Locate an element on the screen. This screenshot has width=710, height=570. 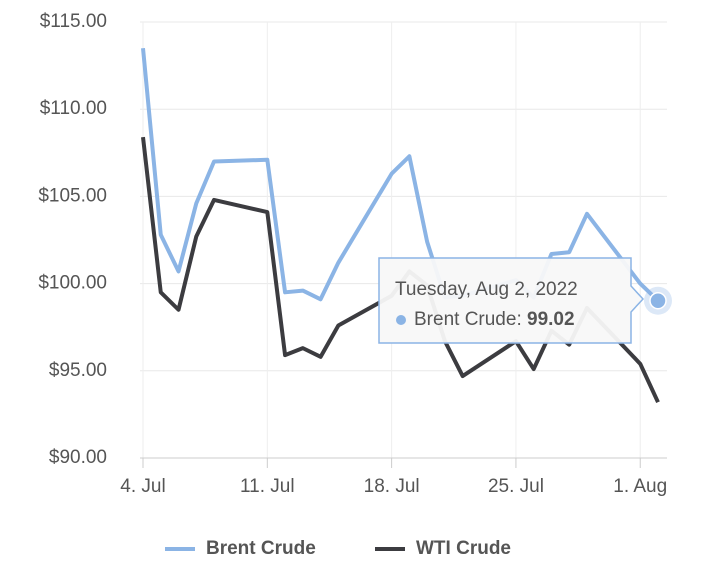
legend-item: Brent Crude is located at coordinates (240, 548).